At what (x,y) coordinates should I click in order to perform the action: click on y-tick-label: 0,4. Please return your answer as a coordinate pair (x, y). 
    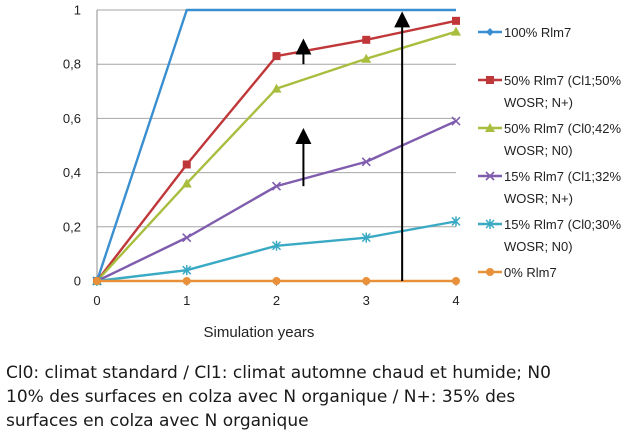
    Looking at the image, I should click on (72, 172).